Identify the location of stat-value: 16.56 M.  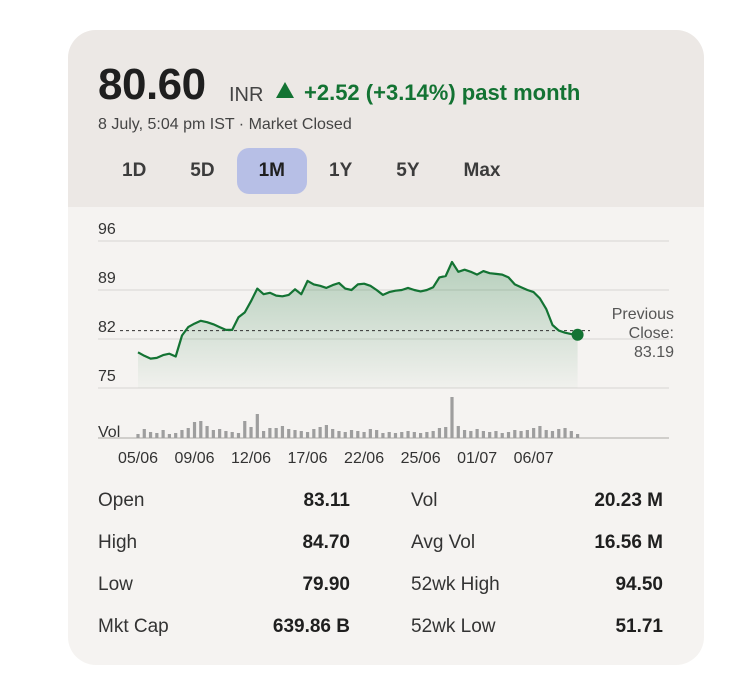
(628, 542).